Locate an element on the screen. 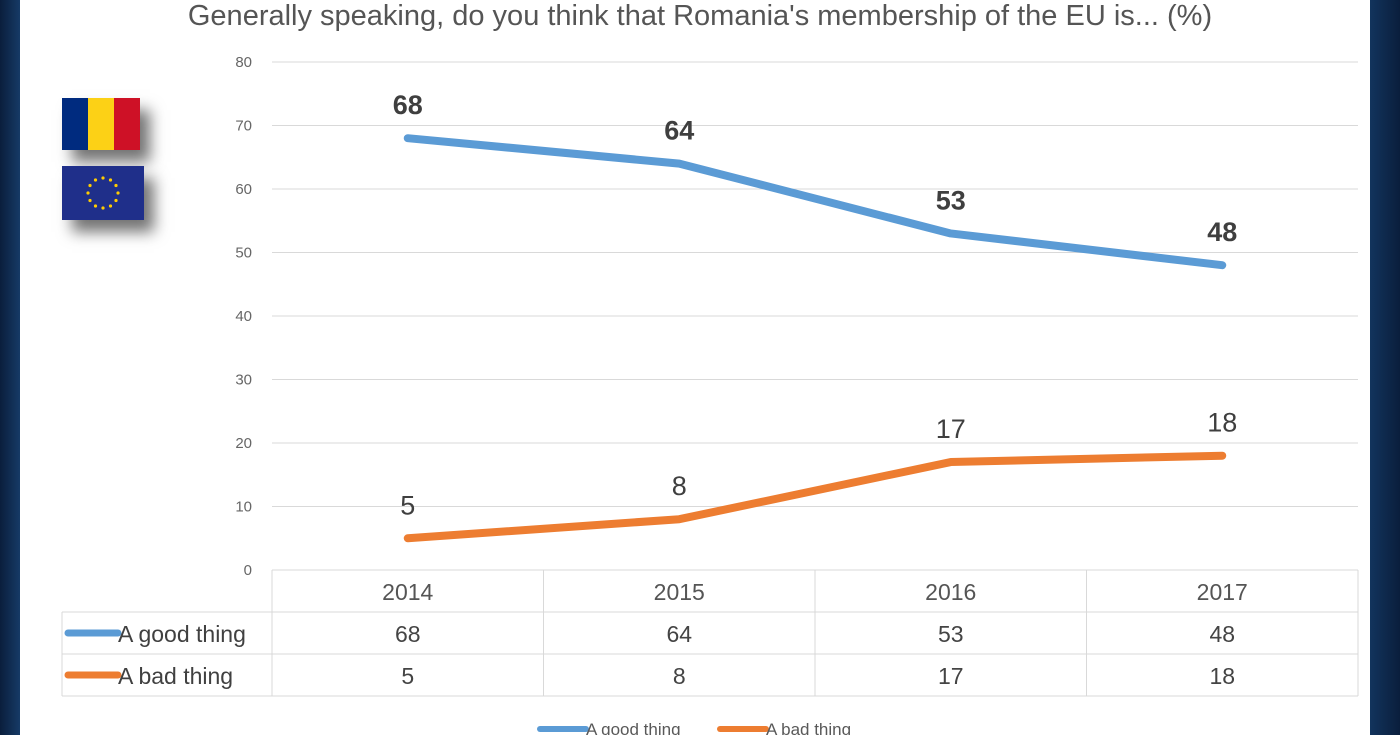 This screenshot has width=1400, height=735. y-tick-label: 20 is located at coordinates (243, 443).